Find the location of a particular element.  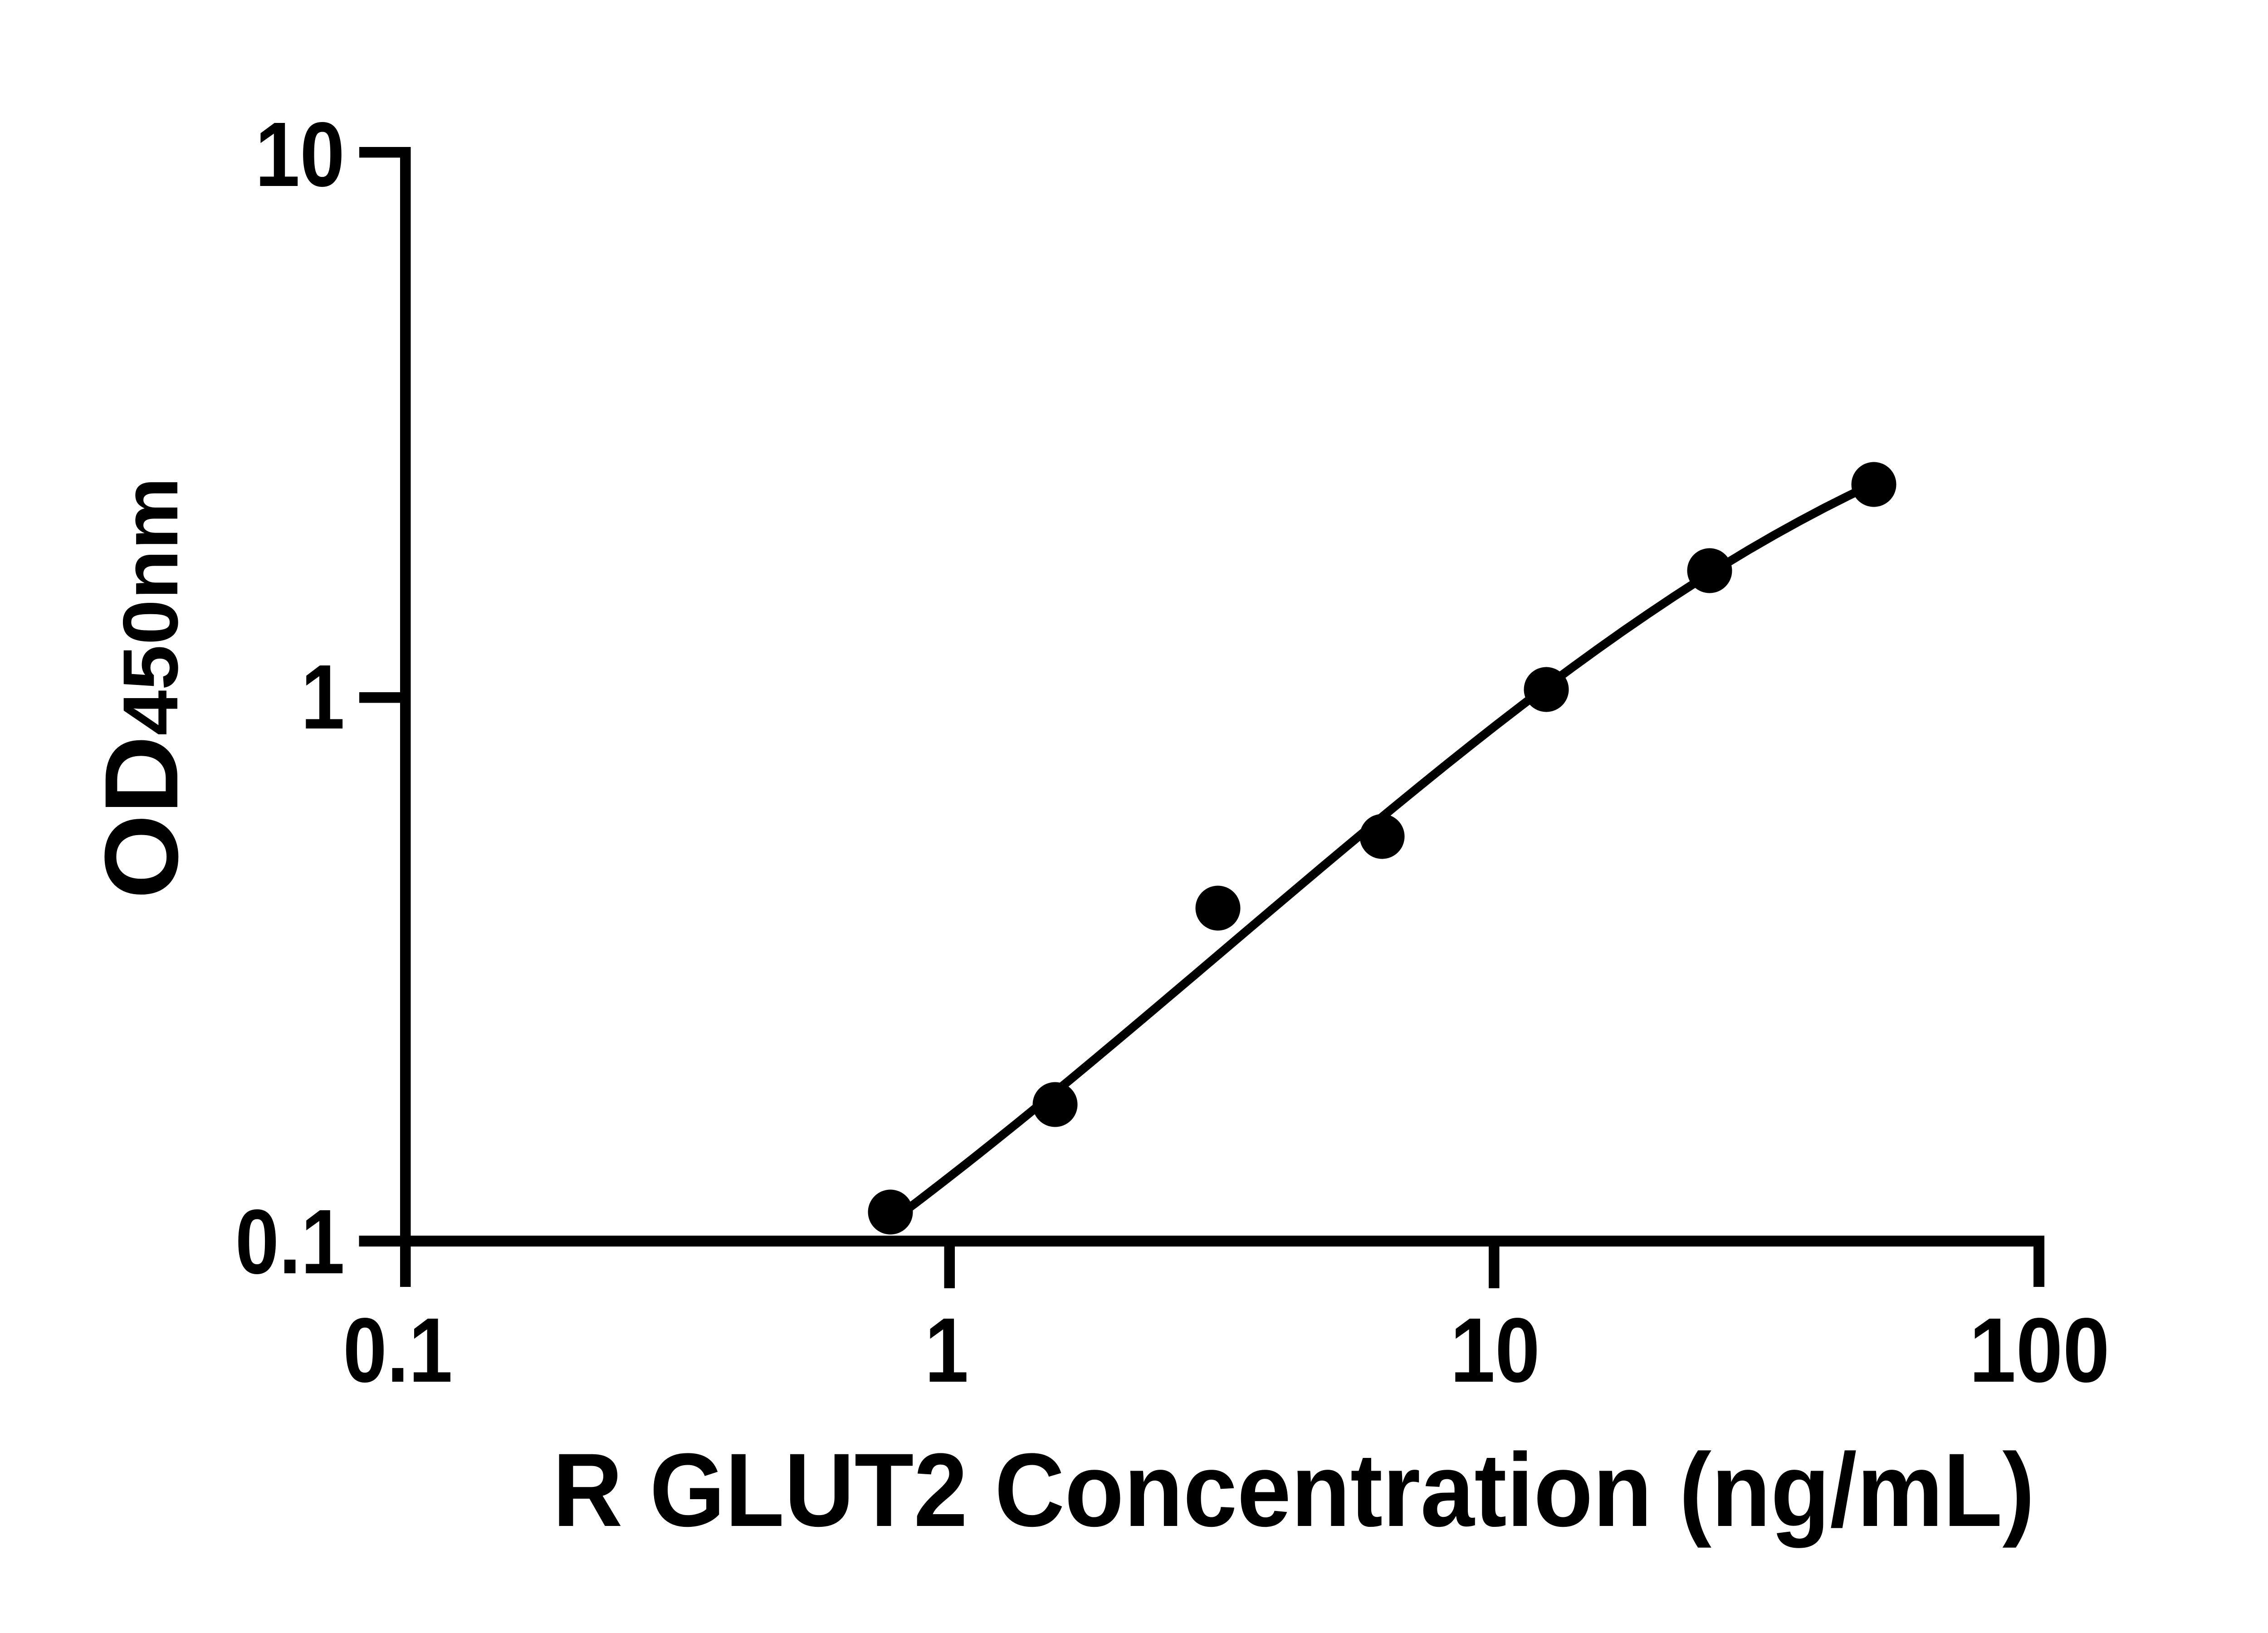

svg-text: R GLUT2 Concentration (ng/mL) is located at coordinates (1293, 1490).